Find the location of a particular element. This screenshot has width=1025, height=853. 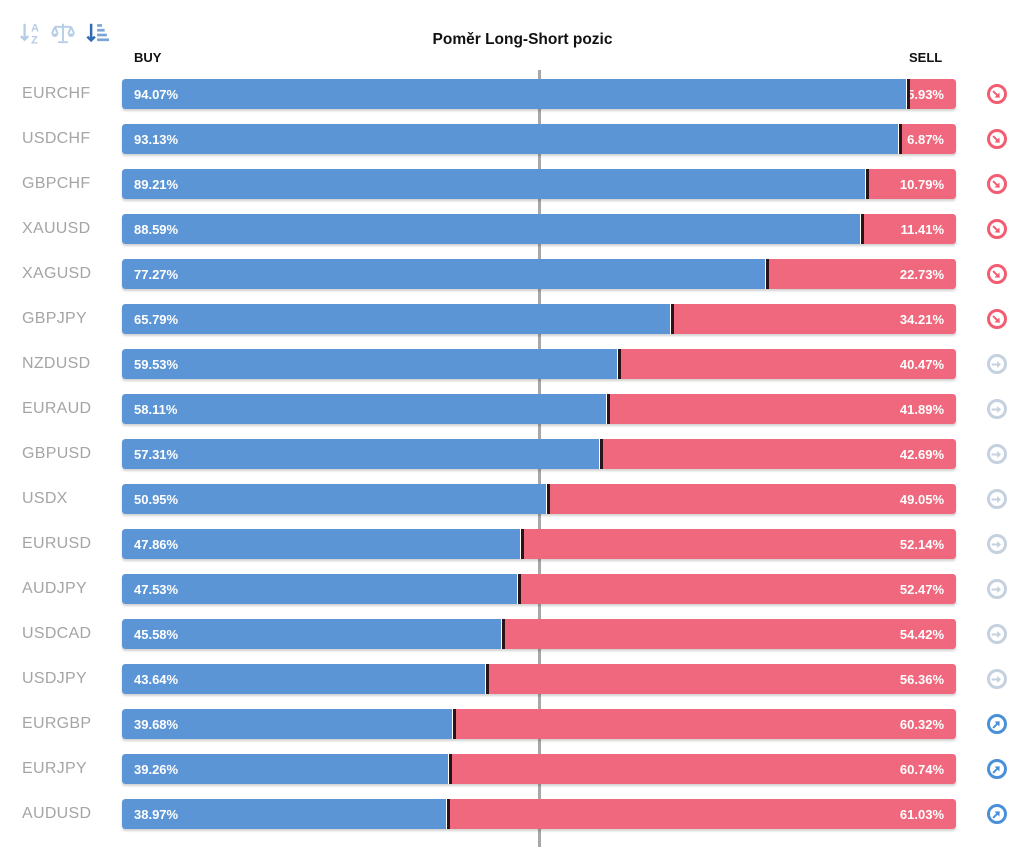

sell-bar-segment: 41.89% is located at coordinates (782, 409).